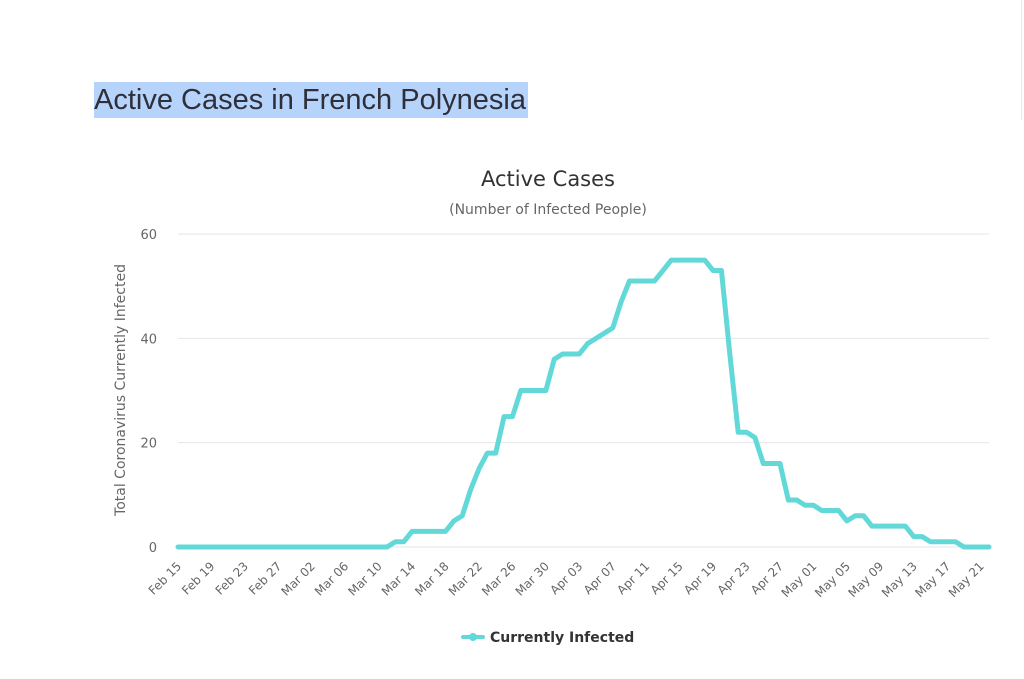 The width and height of the screenshot is (1024, 679). Describe the element at coordinates (153, 548) in the screenshot. I see `y-tick-label: 0` at that location.